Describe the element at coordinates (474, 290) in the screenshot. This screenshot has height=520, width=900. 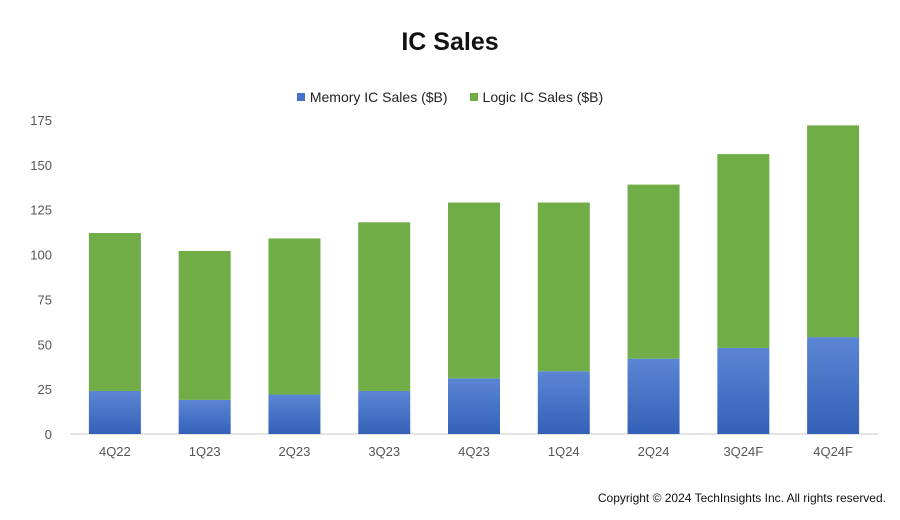
I see `logic-bar-4q23` at that location.